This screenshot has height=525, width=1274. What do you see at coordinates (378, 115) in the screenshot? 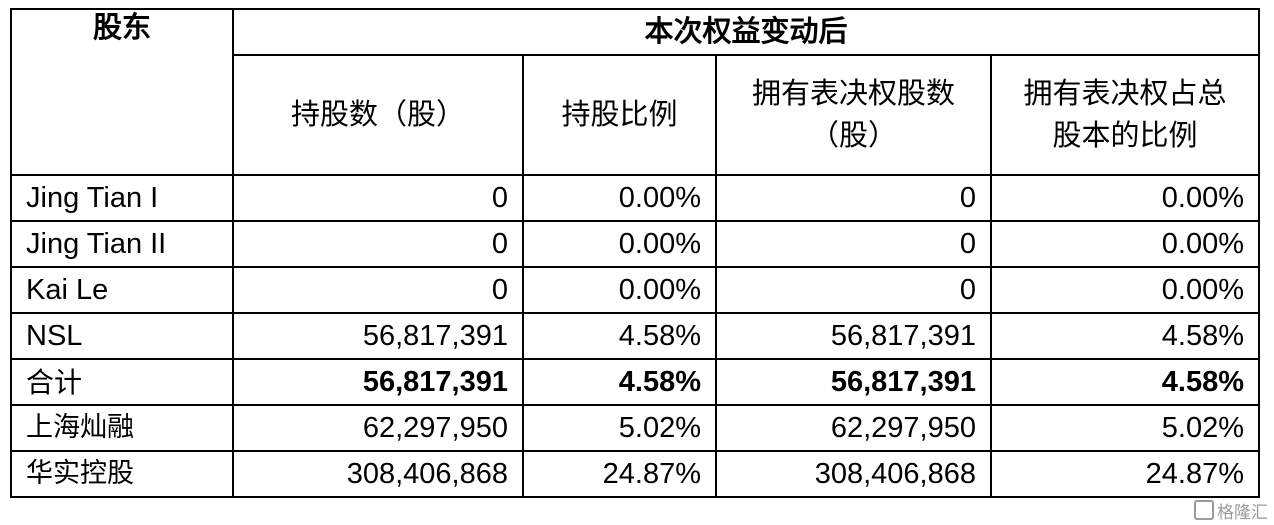
I see `header-shares: 持股数（股）` at bounding box center [378, 115].